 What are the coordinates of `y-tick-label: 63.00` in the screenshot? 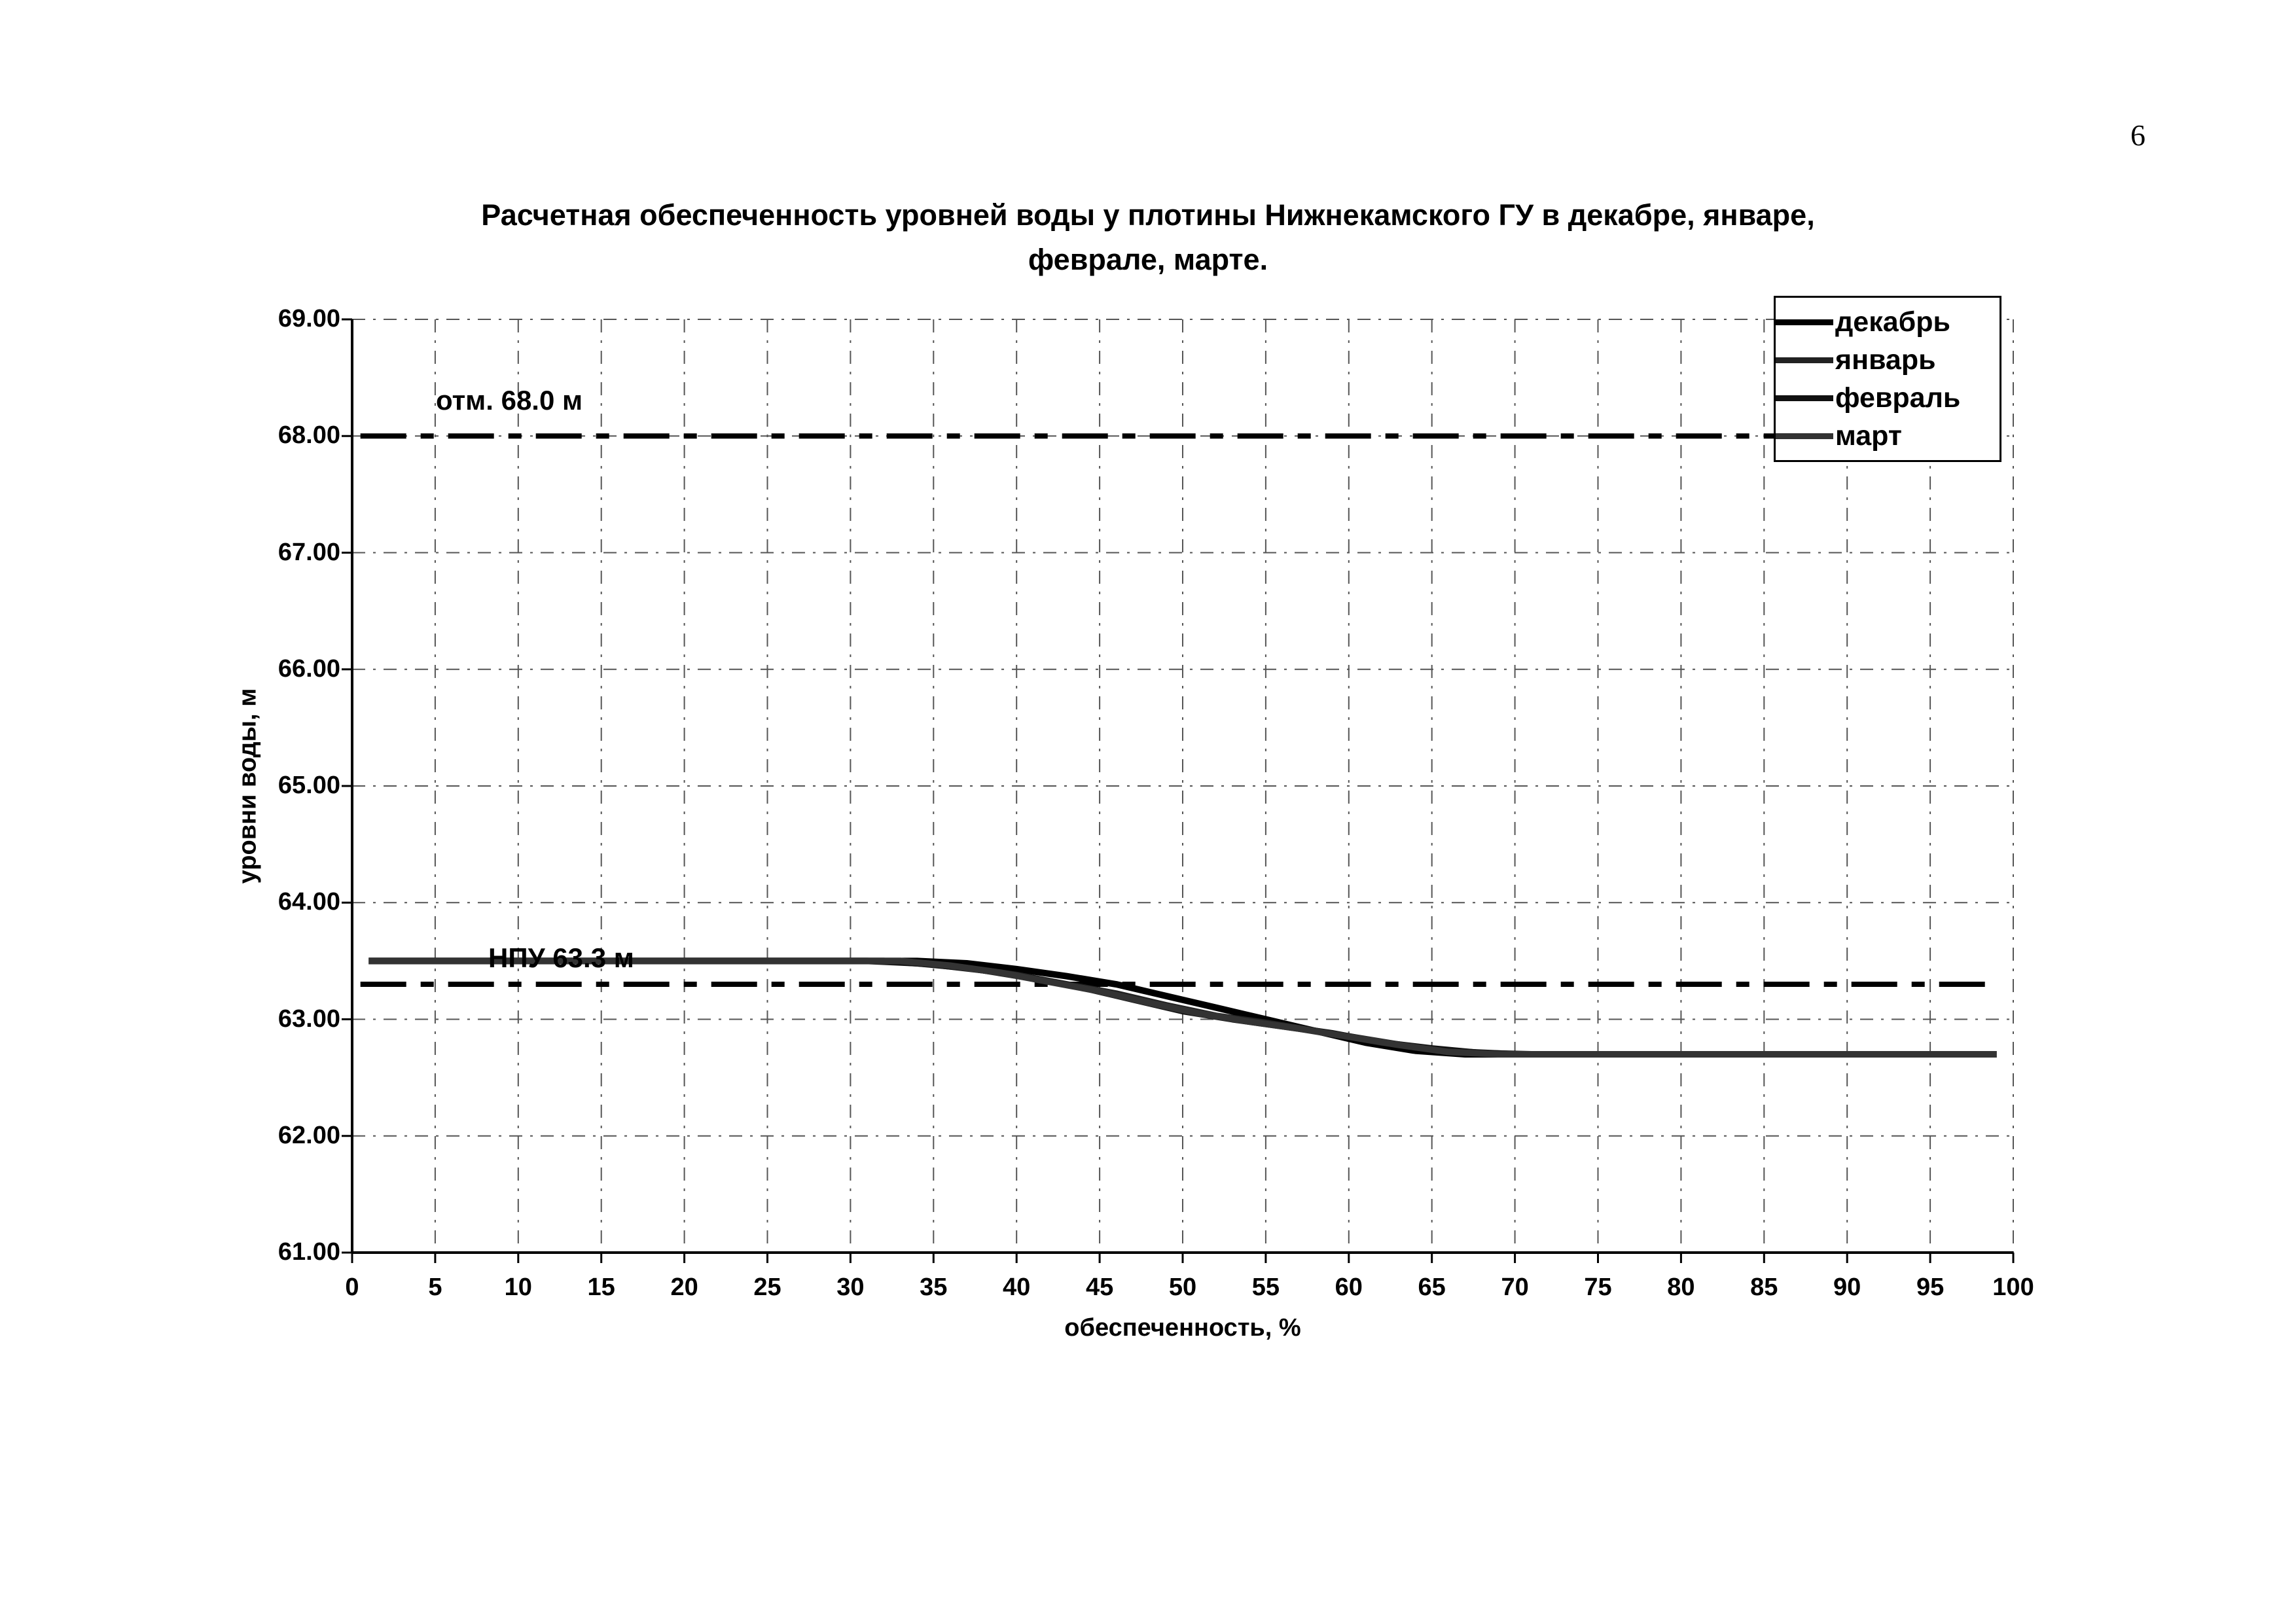 It's located at (309, 1019).